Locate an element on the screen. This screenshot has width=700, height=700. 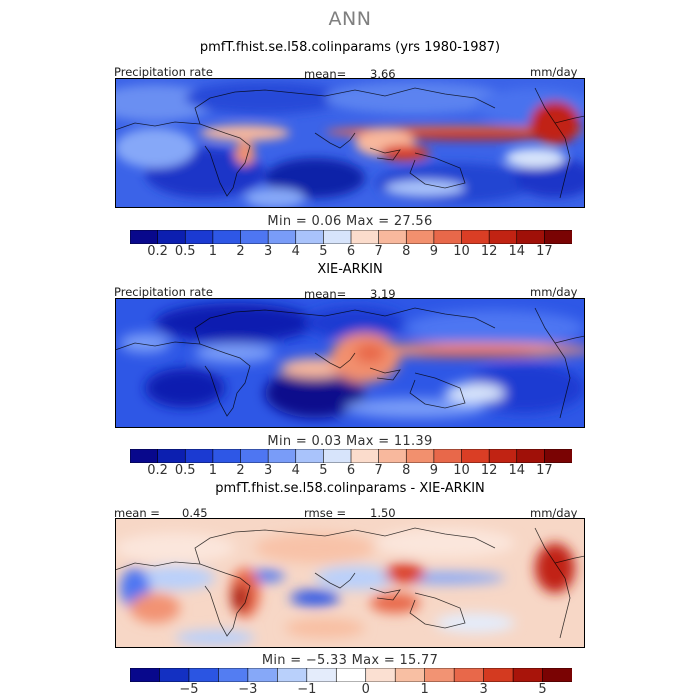
colorbar-2-tick-label: 17 is located at coordinates (544, 470).